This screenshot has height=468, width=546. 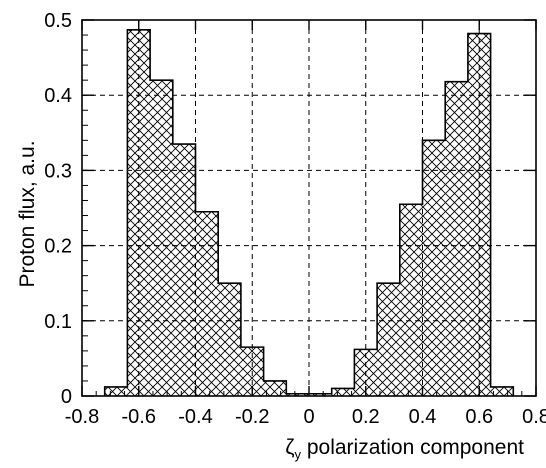 What do you see at coordinates (308, 417) in the screenshot?
I see `x-tick-label: 0` at bounding box center [308, 417].